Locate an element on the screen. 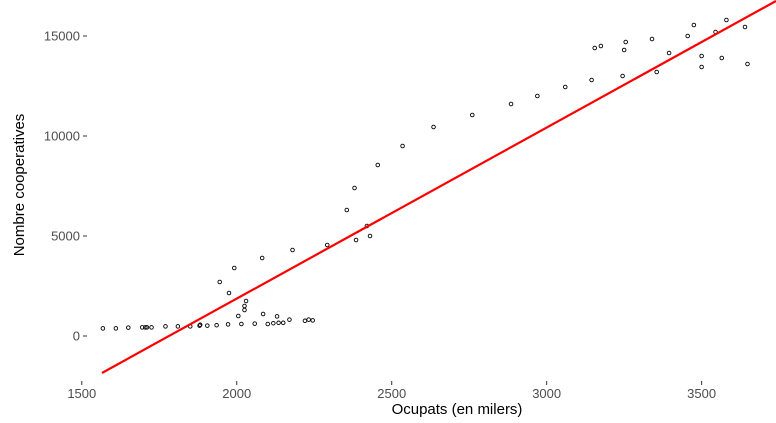 The image size is (776, 423). x-axis: 1500 2000 2500 3000 3500 is located at coordinates (391, 391).